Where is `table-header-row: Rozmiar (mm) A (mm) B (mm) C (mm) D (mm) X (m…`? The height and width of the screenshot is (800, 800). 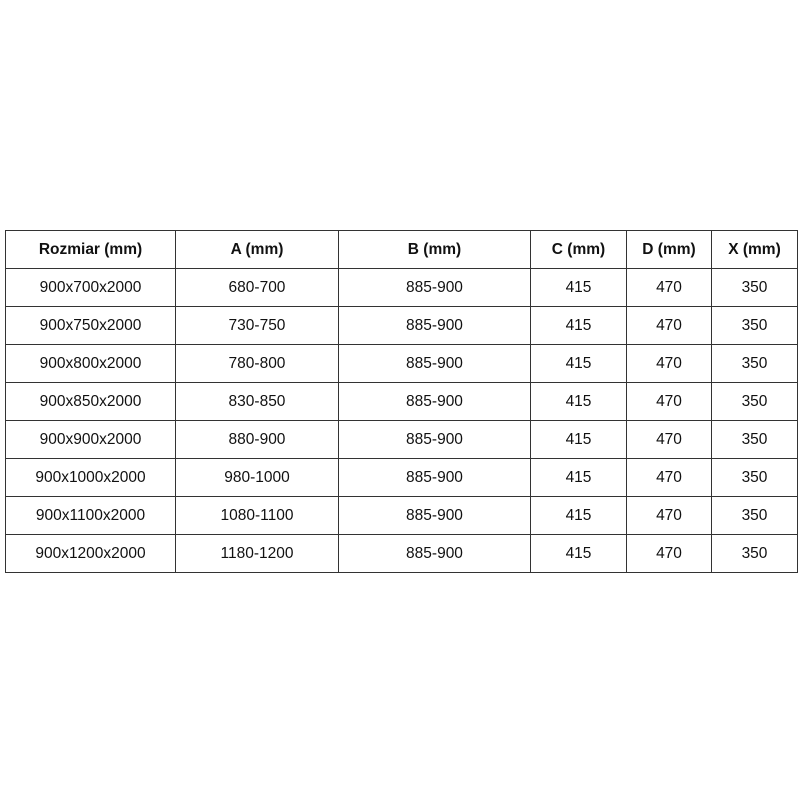
table-header-row: Rozmiar (mm) A (mm) B (mm) C (mm) D (mm) X (m… is located at coordinates (401, 249).